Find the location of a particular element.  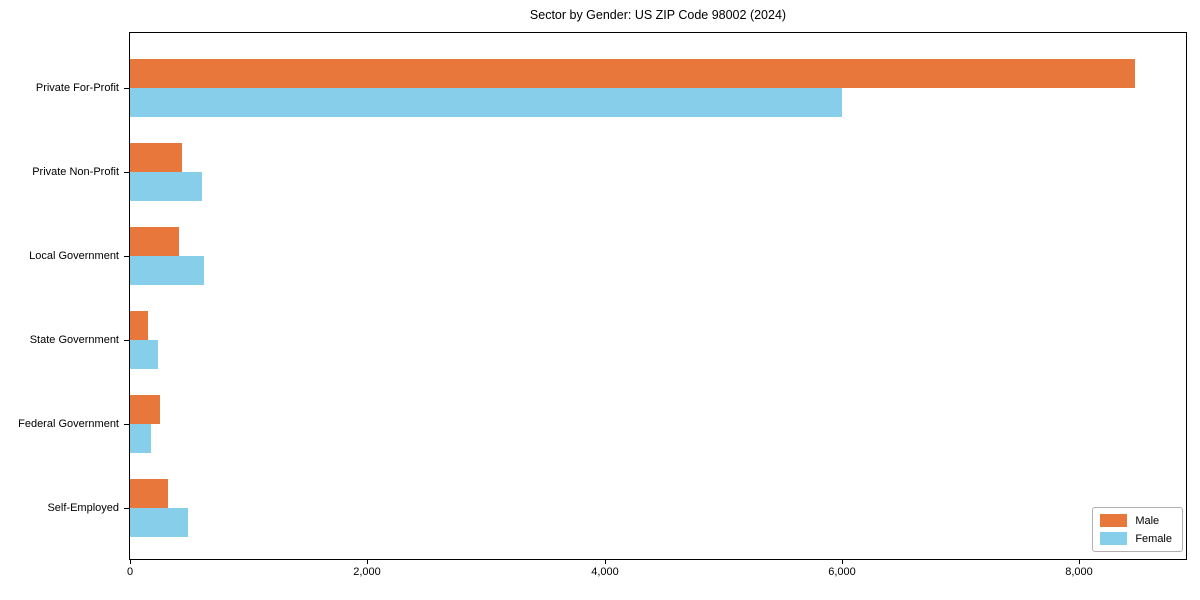

legend-item-female: Female is located at coordinates (1136, 538).